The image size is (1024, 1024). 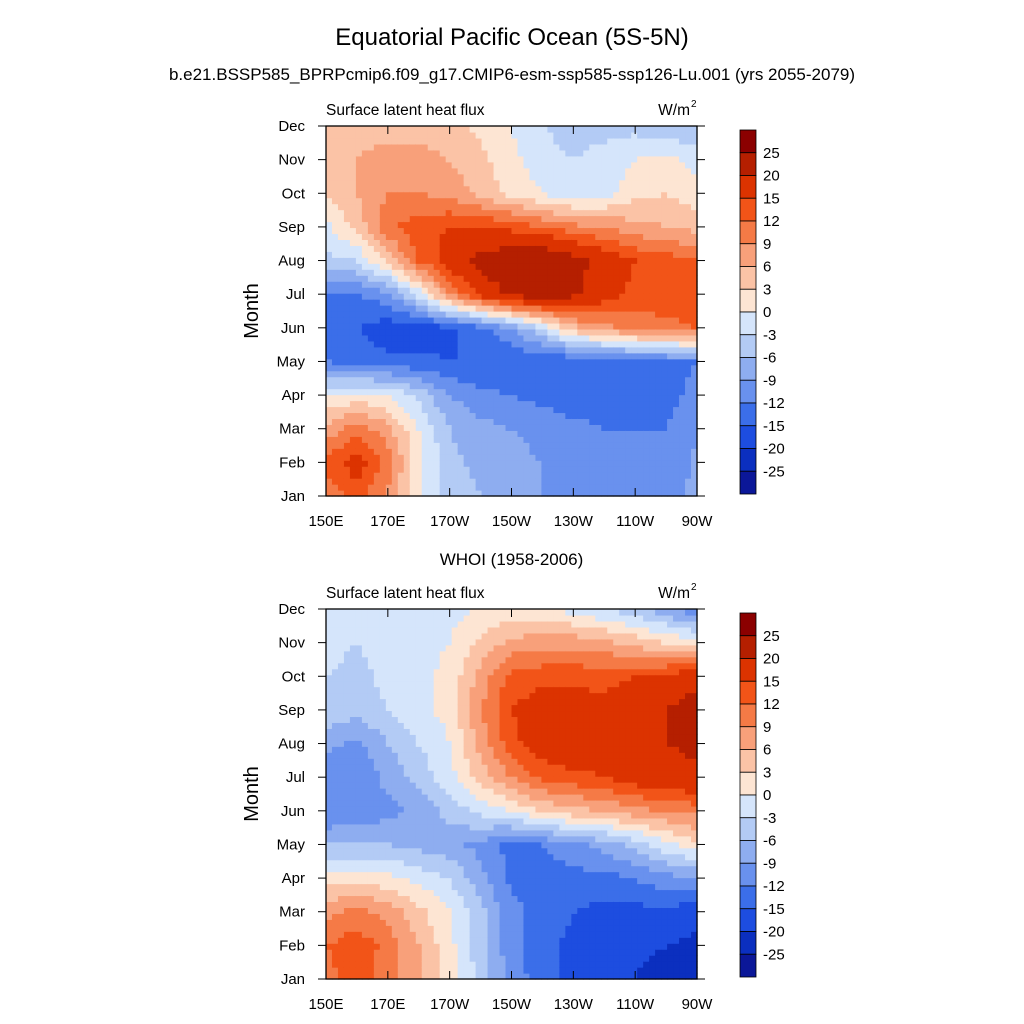 I want to click on x-tick-label: 130W, so click(x=574, y=521).